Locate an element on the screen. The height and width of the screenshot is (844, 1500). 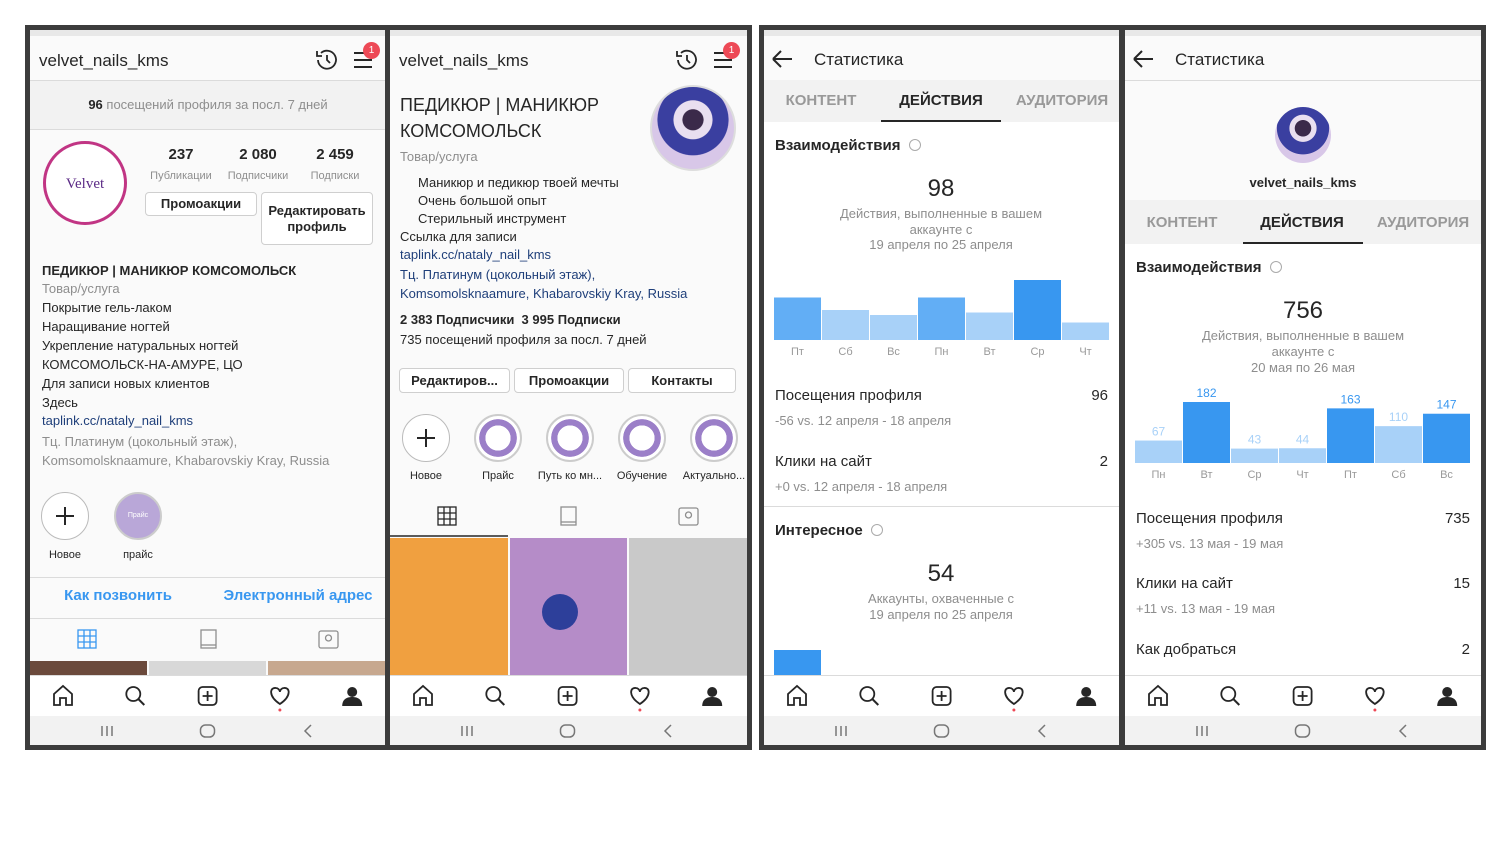
edit-profile-button: Редактировать профиль is located at coordinates (317, 218).